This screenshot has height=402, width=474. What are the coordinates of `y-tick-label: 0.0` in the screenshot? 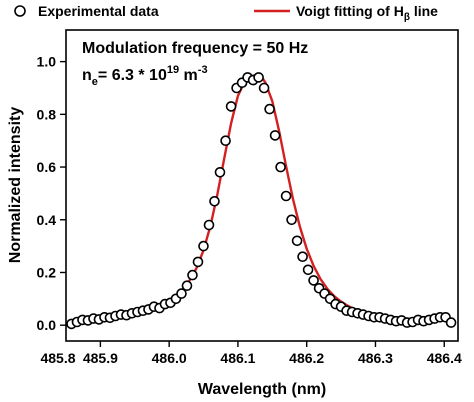 It's located at (47, 325).